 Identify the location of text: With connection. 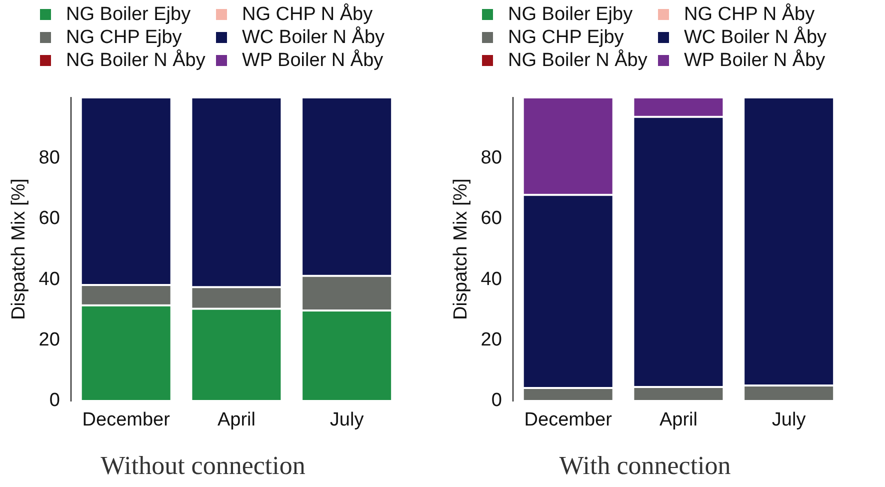
(645, 465).